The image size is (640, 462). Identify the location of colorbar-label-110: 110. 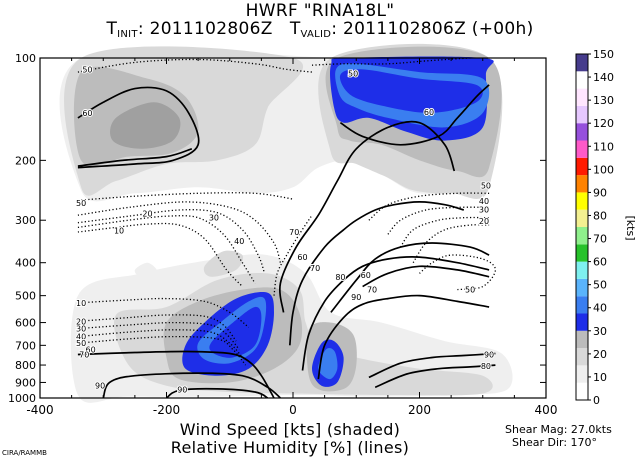
(603, 146).